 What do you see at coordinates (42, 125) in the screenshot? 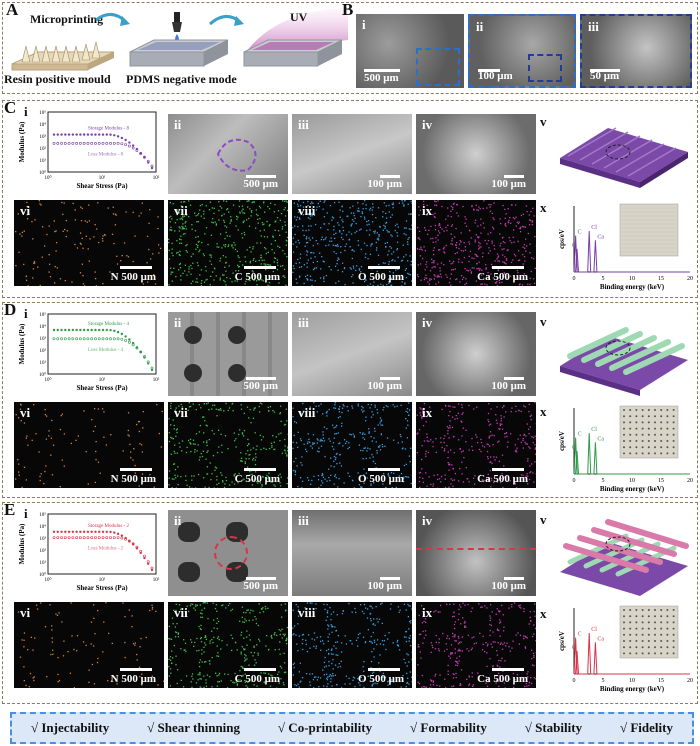
I see `y-tick-label: 10⁴` at bounding box center [42, 125].